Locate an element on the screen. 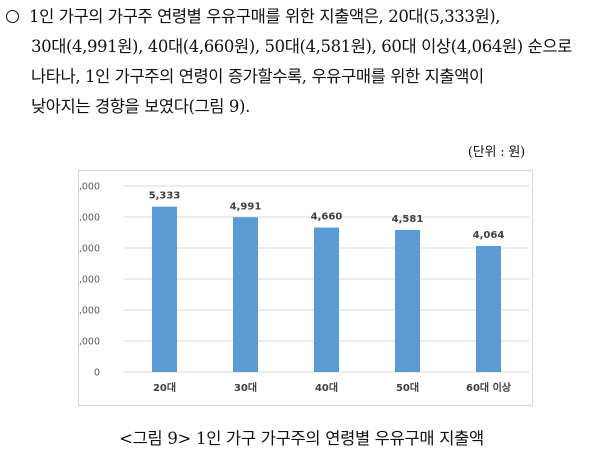 Image resolution: width=603 pixels, height=458 pixels. y-tick-label: 2,000 is located at coordinates (89, 311).